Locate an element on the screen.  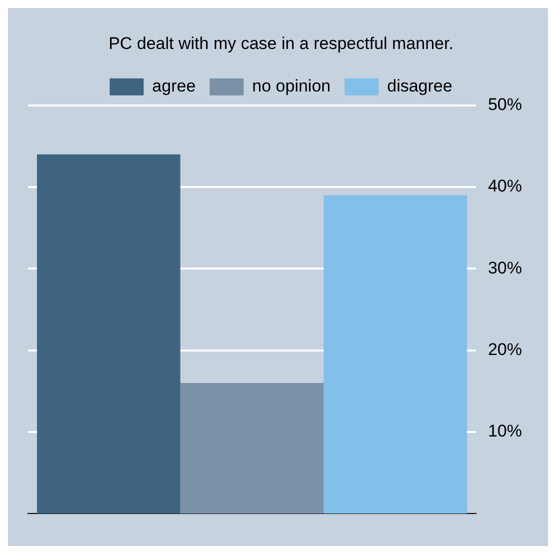
legend-label: no opinion is located at coordinates (291, 86).